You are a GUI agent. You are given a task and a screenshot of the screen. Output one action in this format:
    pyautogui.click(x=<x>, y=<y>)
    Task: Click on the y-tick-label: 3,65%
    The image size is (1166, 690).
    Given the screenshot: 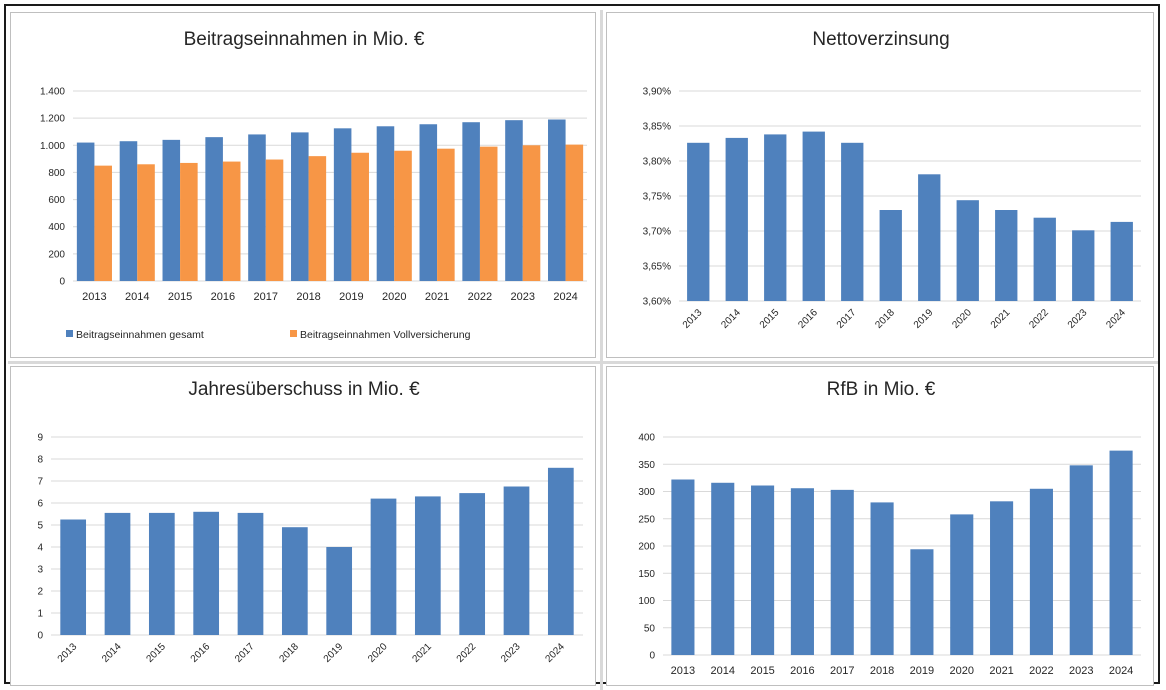 What is the action you would take?
    pyautogui.click(x=657, y=267)
    